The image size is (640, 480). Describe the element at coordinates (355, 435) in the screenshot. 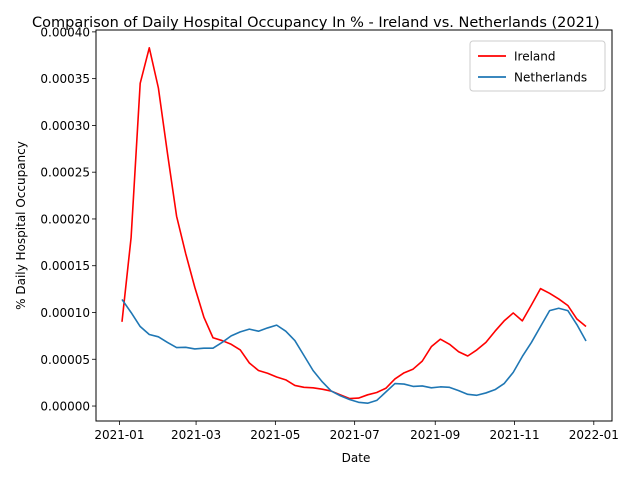

I see `x-tick-label: 2021-07` at that location.